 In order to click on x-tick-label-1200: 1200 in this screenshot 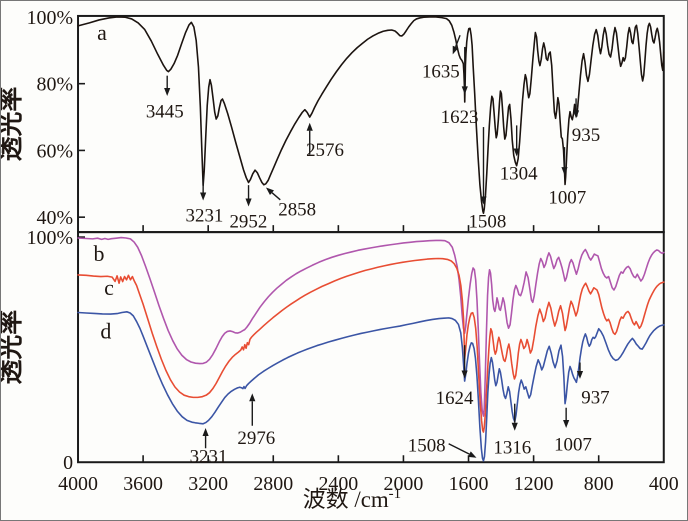, I will do `click(534, 484)`.